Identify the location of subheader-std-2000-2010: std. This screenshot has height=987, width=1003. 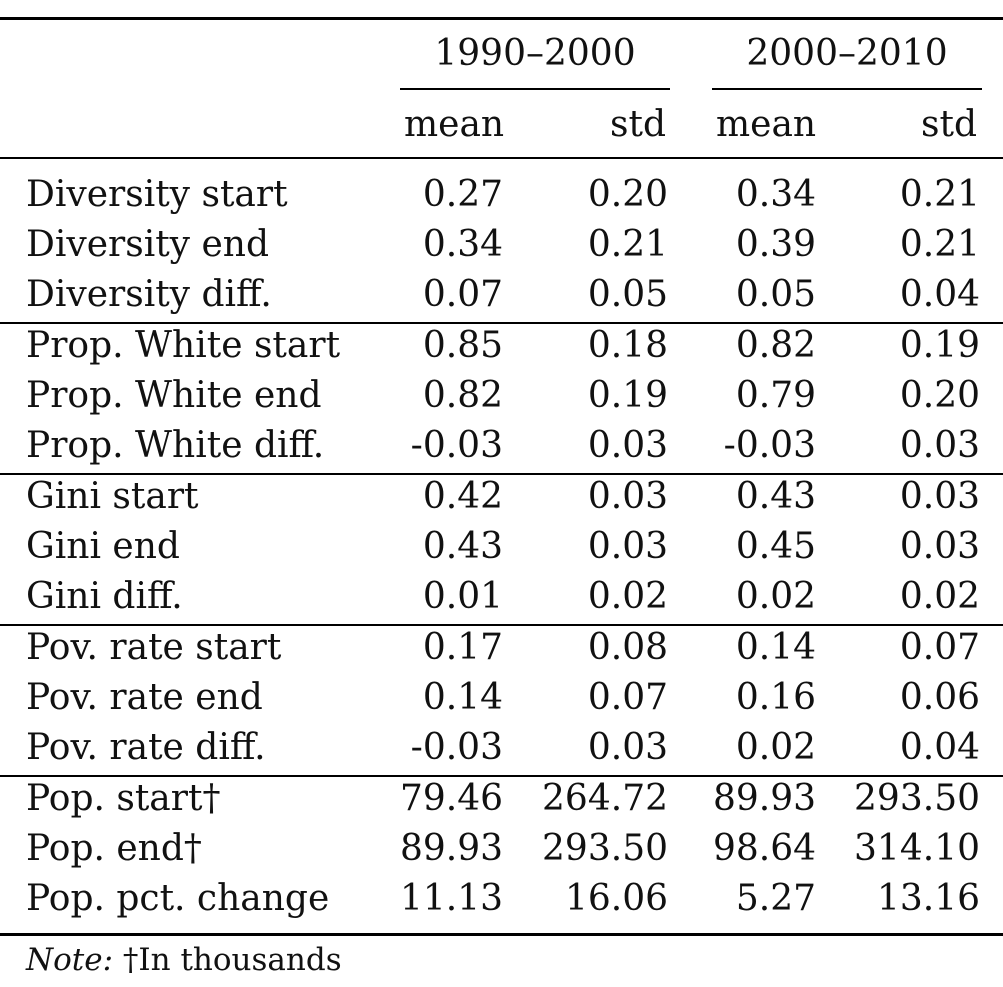
(949, 124).